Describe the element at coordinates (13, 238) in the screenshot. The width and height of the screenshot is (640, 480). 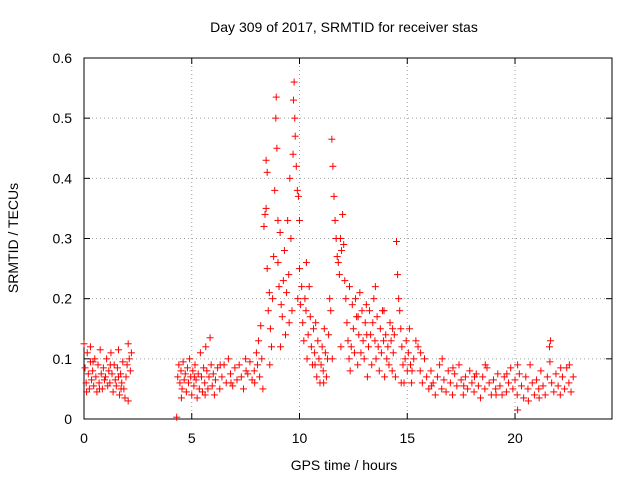
I see `y-axis-label: SRMTID / TECUs` at that location.